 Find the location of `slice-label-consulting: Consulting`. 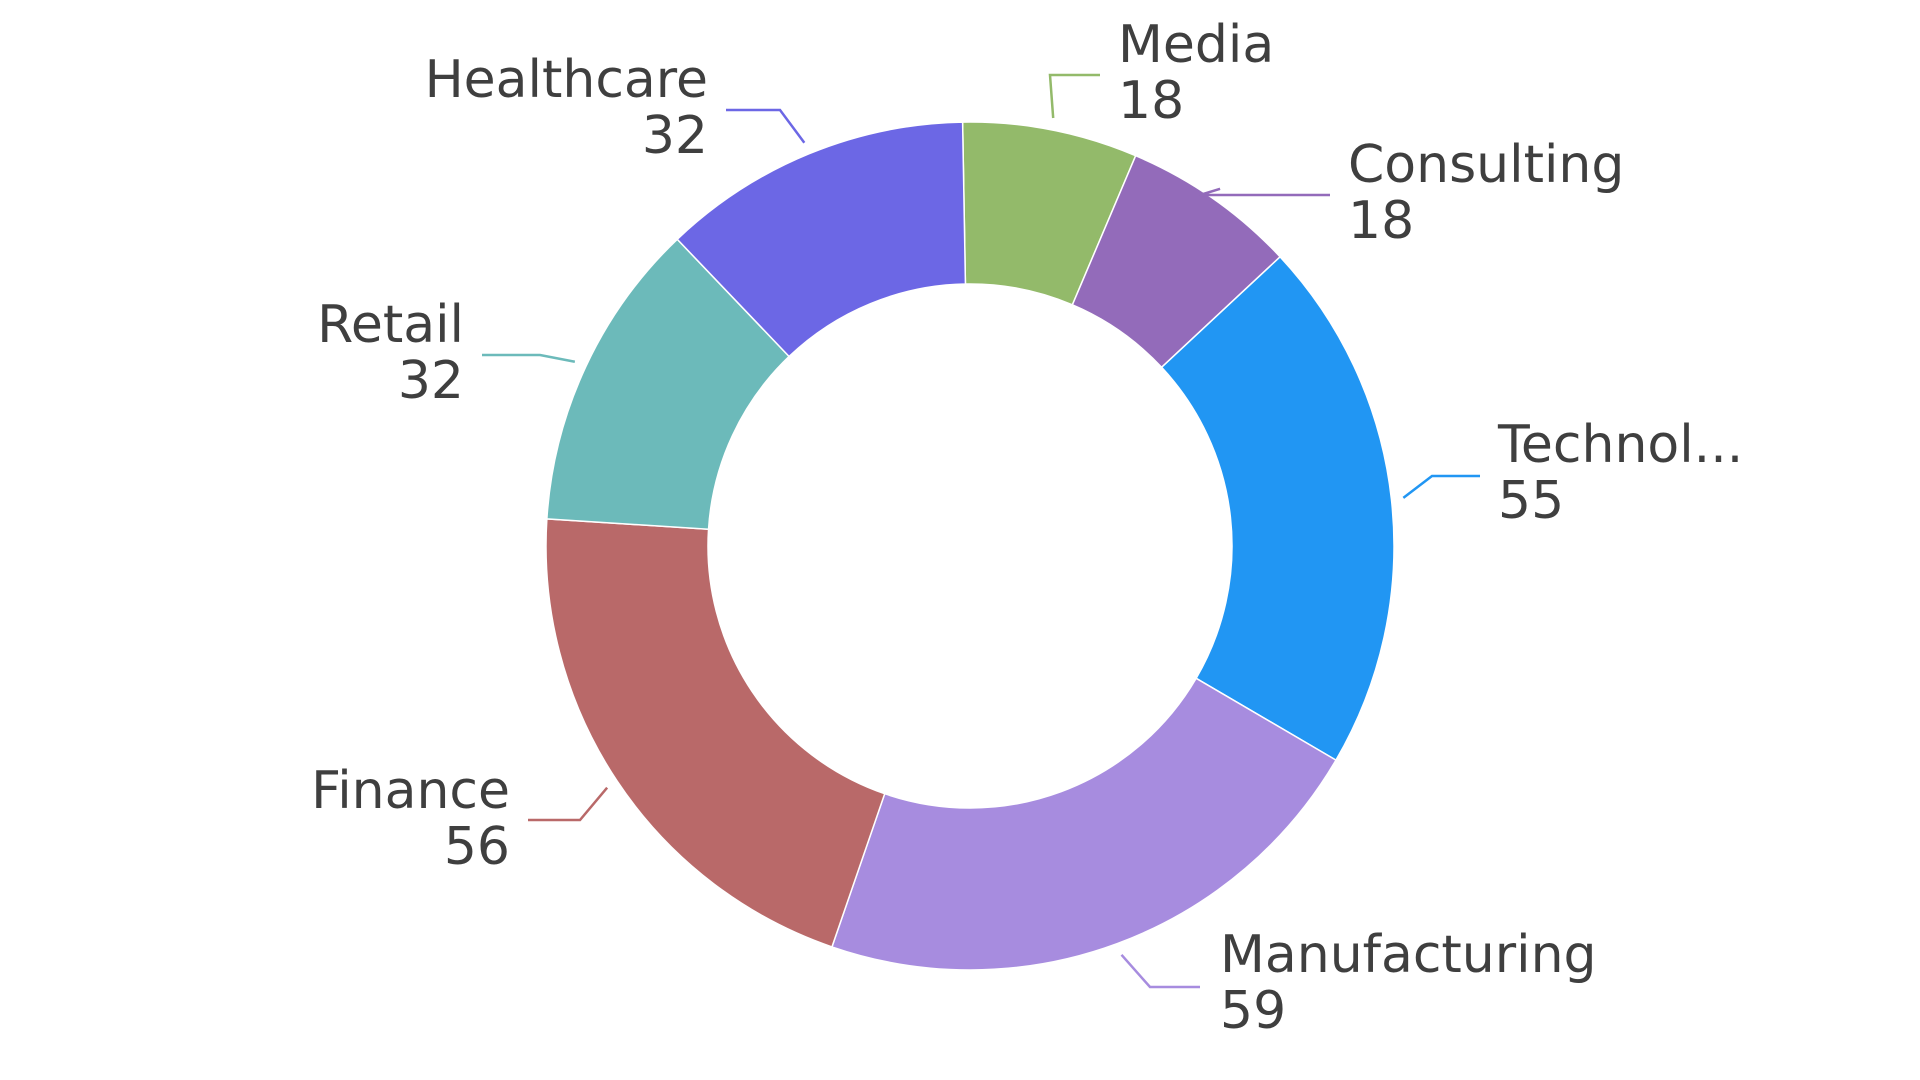

slice-label-consulting: Consulting is located at coordinates (1486, 165).